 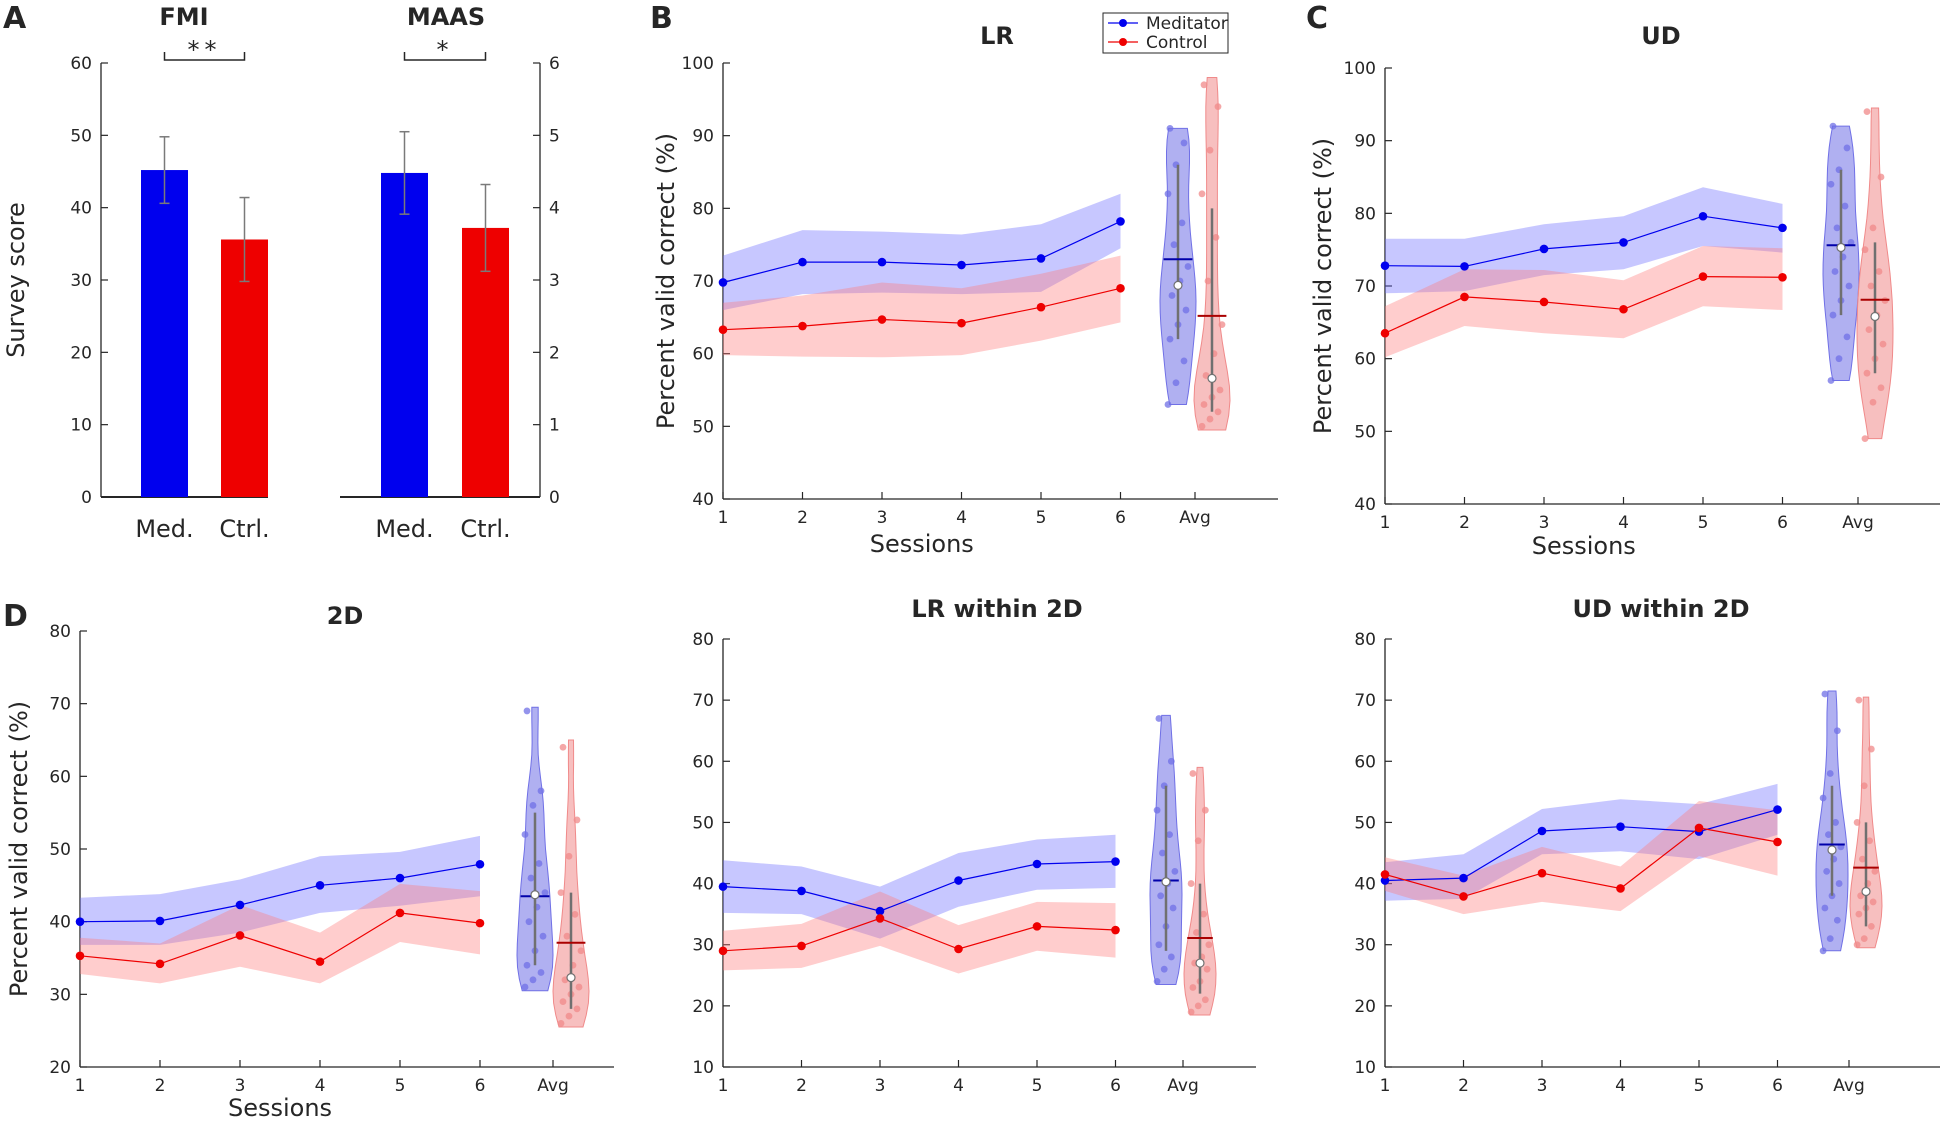 What do you see at coordinates (1187, 24) in the screenshot?
I see `legend-label-meditator: Meditator` at bounding box center [1187, 24].